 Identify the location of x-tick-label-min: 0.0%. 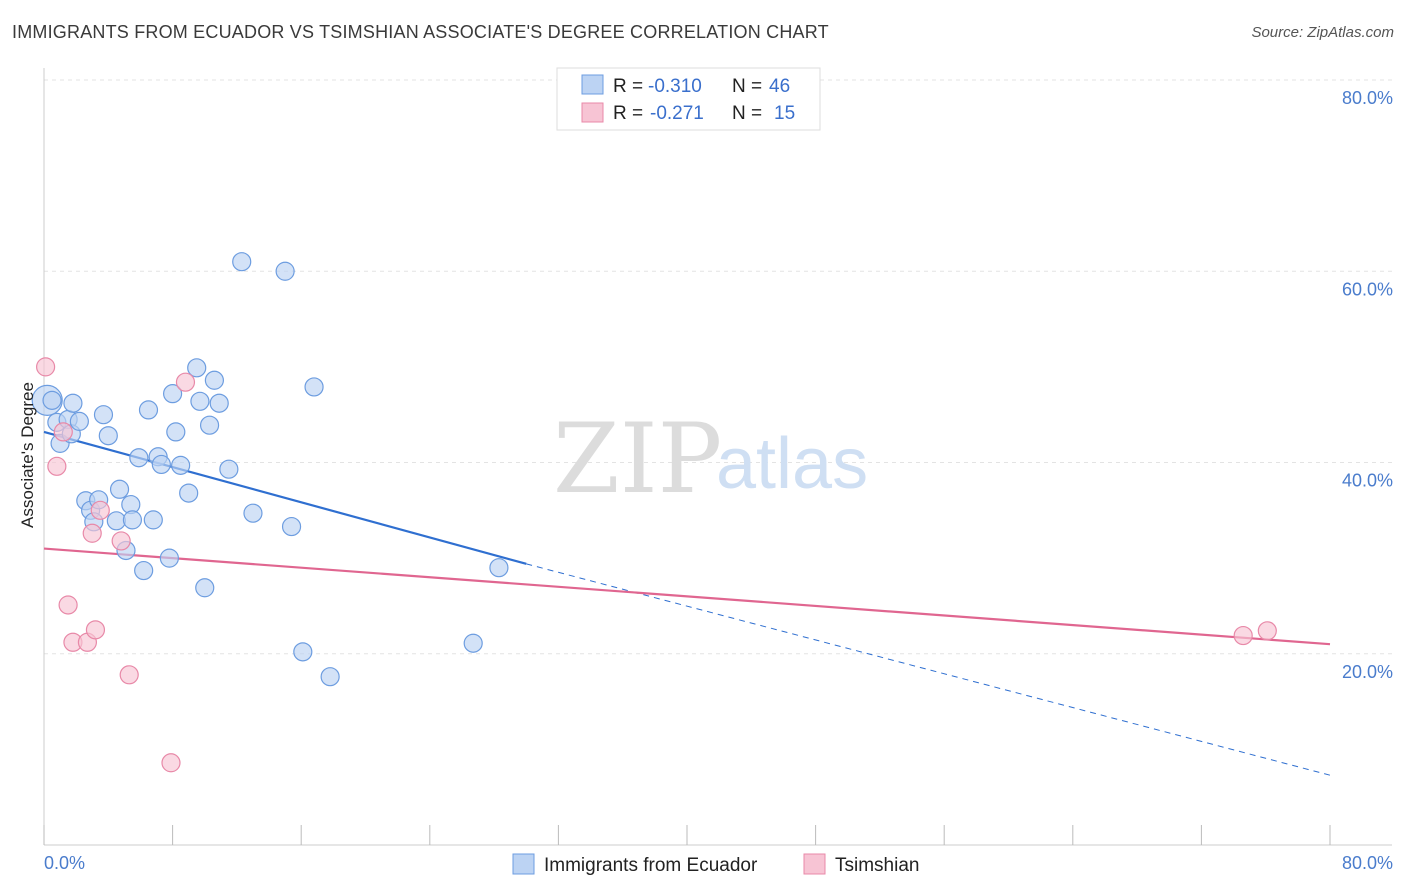
(64, 863).